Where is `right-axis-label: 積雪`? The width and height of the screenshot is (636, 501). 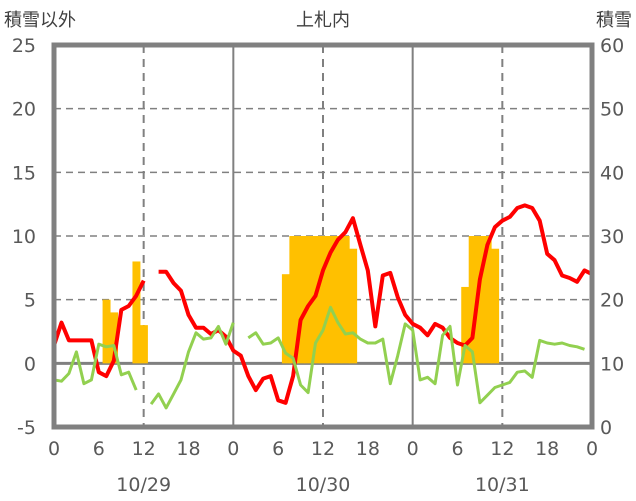
right-axis-label: 積雪 is located at coordinates (614, 20).